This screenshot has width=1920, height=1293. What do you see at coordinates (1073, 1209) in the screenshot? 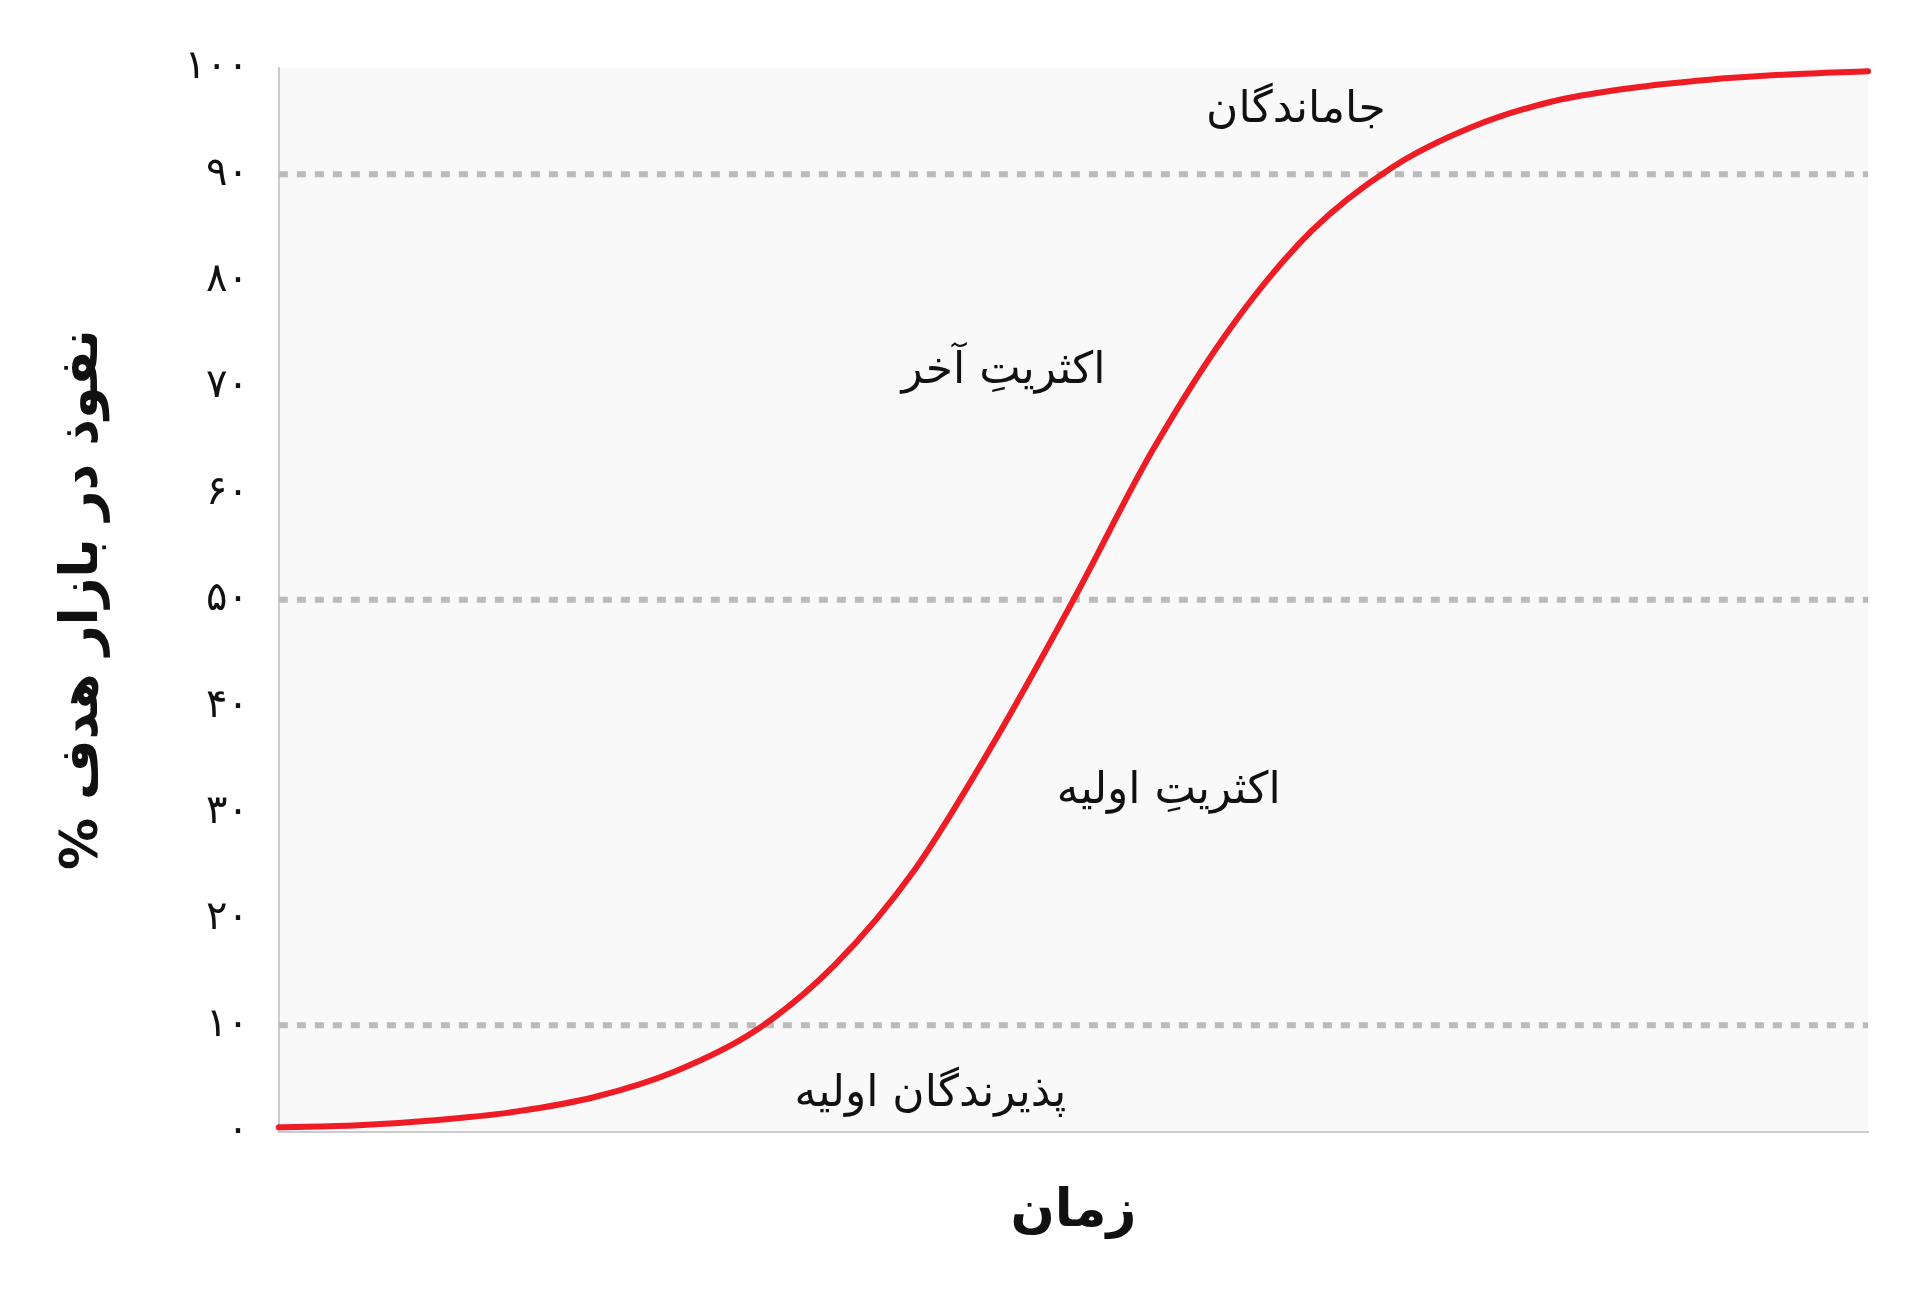
I see `x-axis-title: زمان` at bounding box center [1073, 1209].